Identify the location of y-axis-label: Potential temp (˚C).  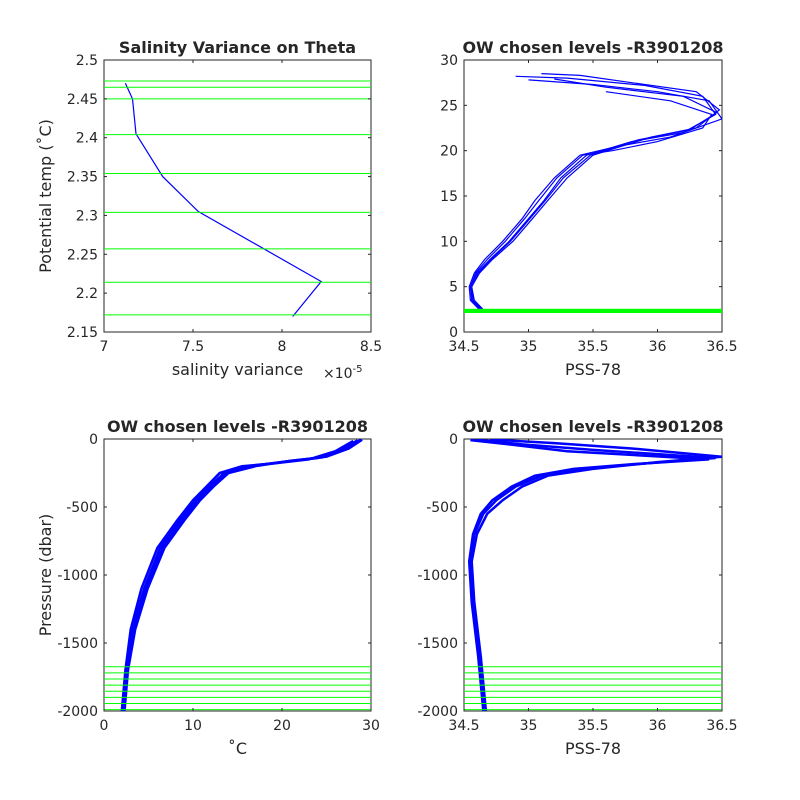
(45, 196).